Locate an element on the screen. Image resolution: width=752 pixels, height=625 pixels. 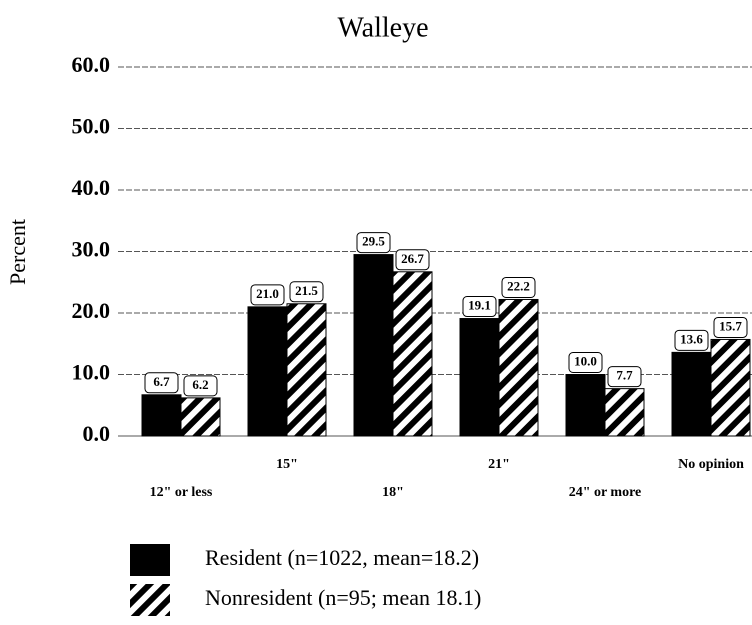
value-label: 13.6 is located at coordinates (691, 338).